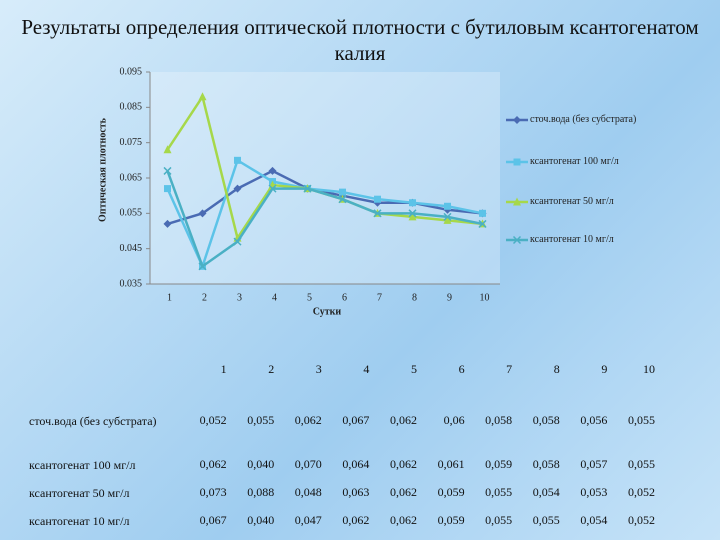 This screenshot has height=540, width=720. Describe the element at coordinates (449, 297) in the screenshot. I see `x-tick-label: 9` at that location.